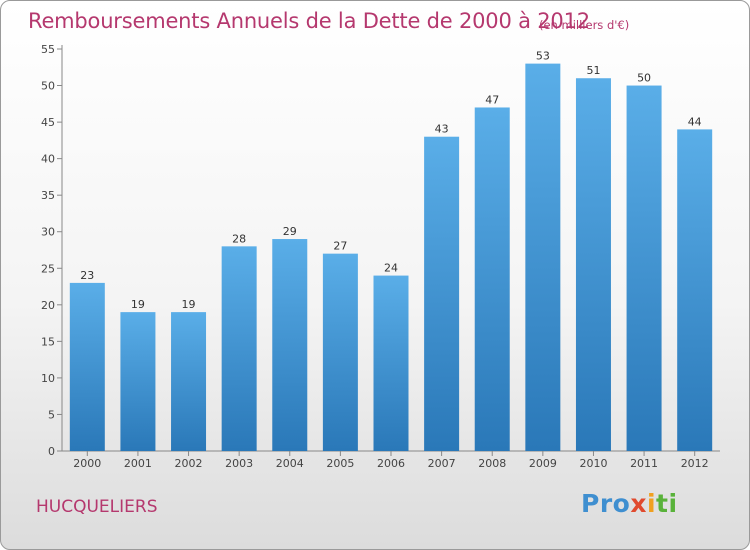  What do you see at coordinates (492, 463) in the screenshot?
I see `x-tick-label: 2008` at bounding box center [492, 463].